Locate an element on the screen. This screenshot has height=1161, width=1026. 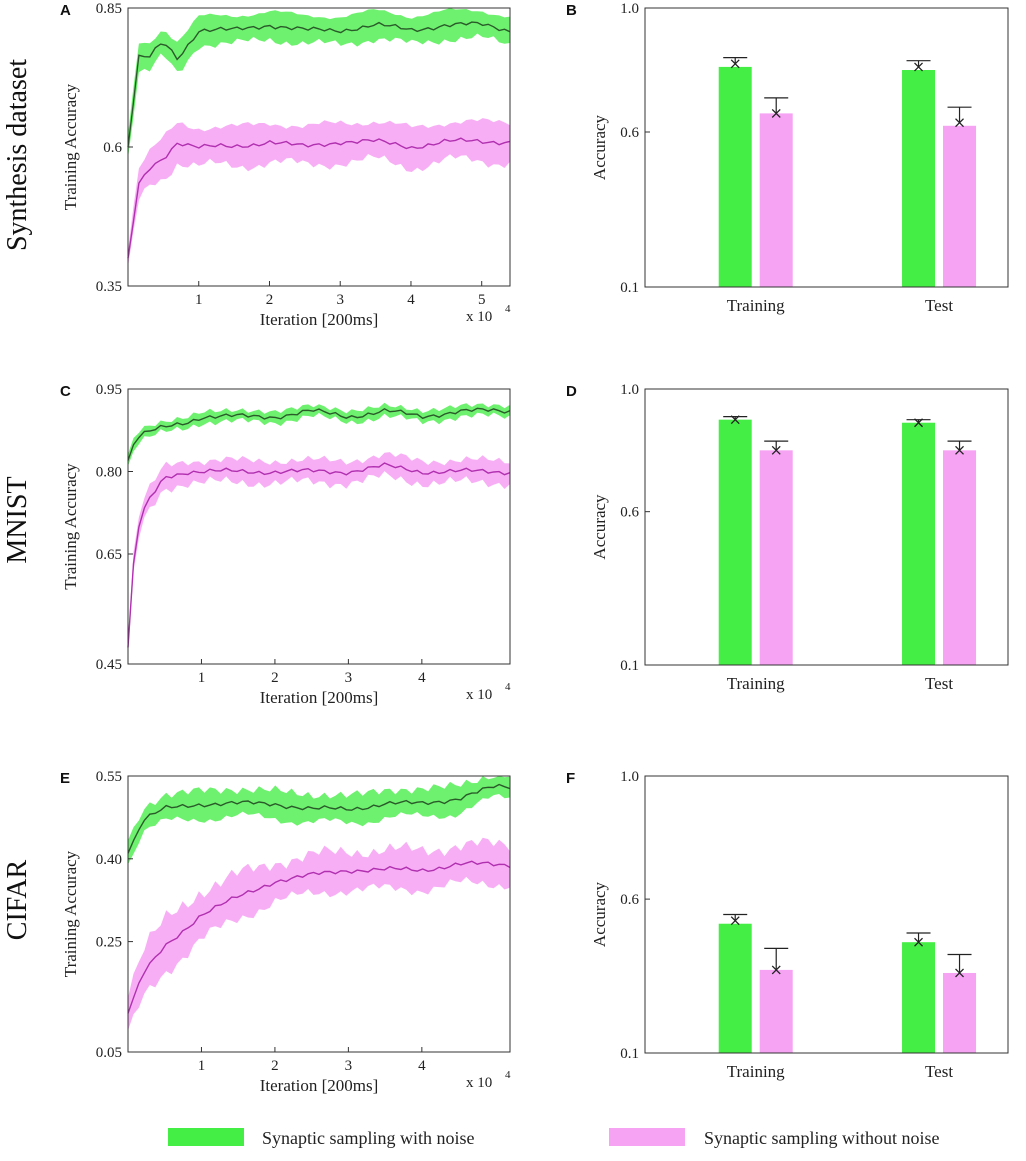
legend-swatch-no-noise is located at coordinates (647, 1137).